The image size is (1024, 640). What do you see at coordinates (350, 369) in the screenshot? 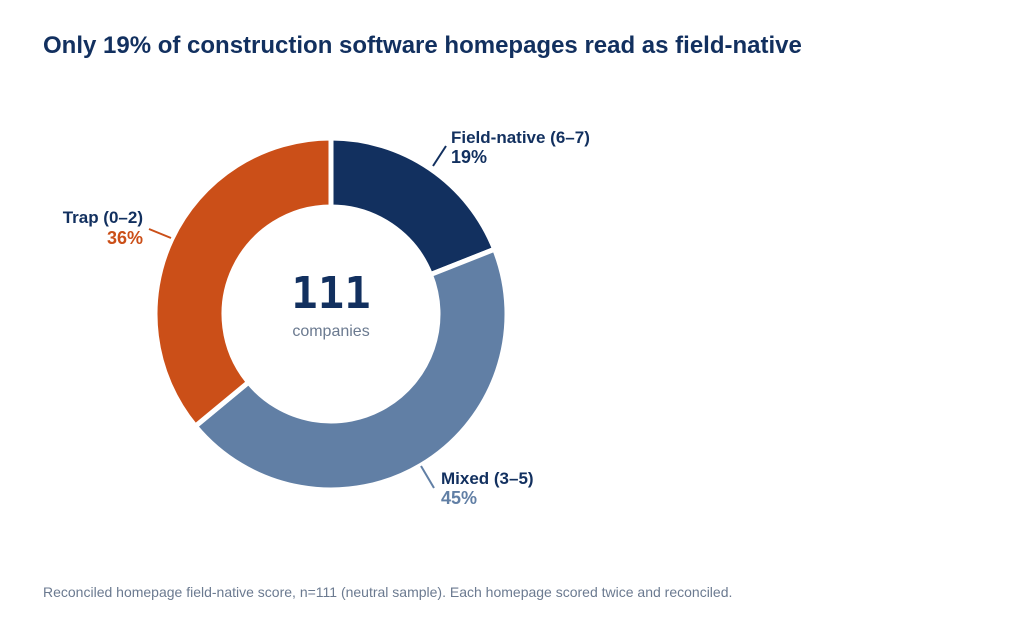
I see `donut-segment-mixed` at bounding box center [350, 369].